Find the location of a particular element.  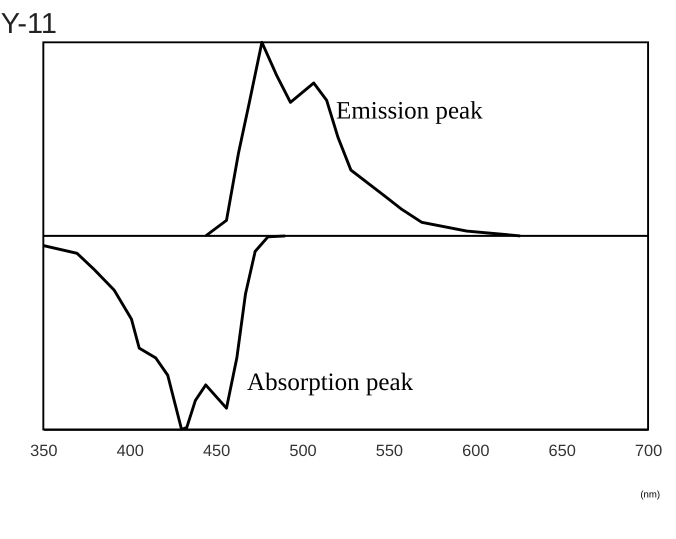

x-tick-label: 450 is located at coordinates (216, 451).